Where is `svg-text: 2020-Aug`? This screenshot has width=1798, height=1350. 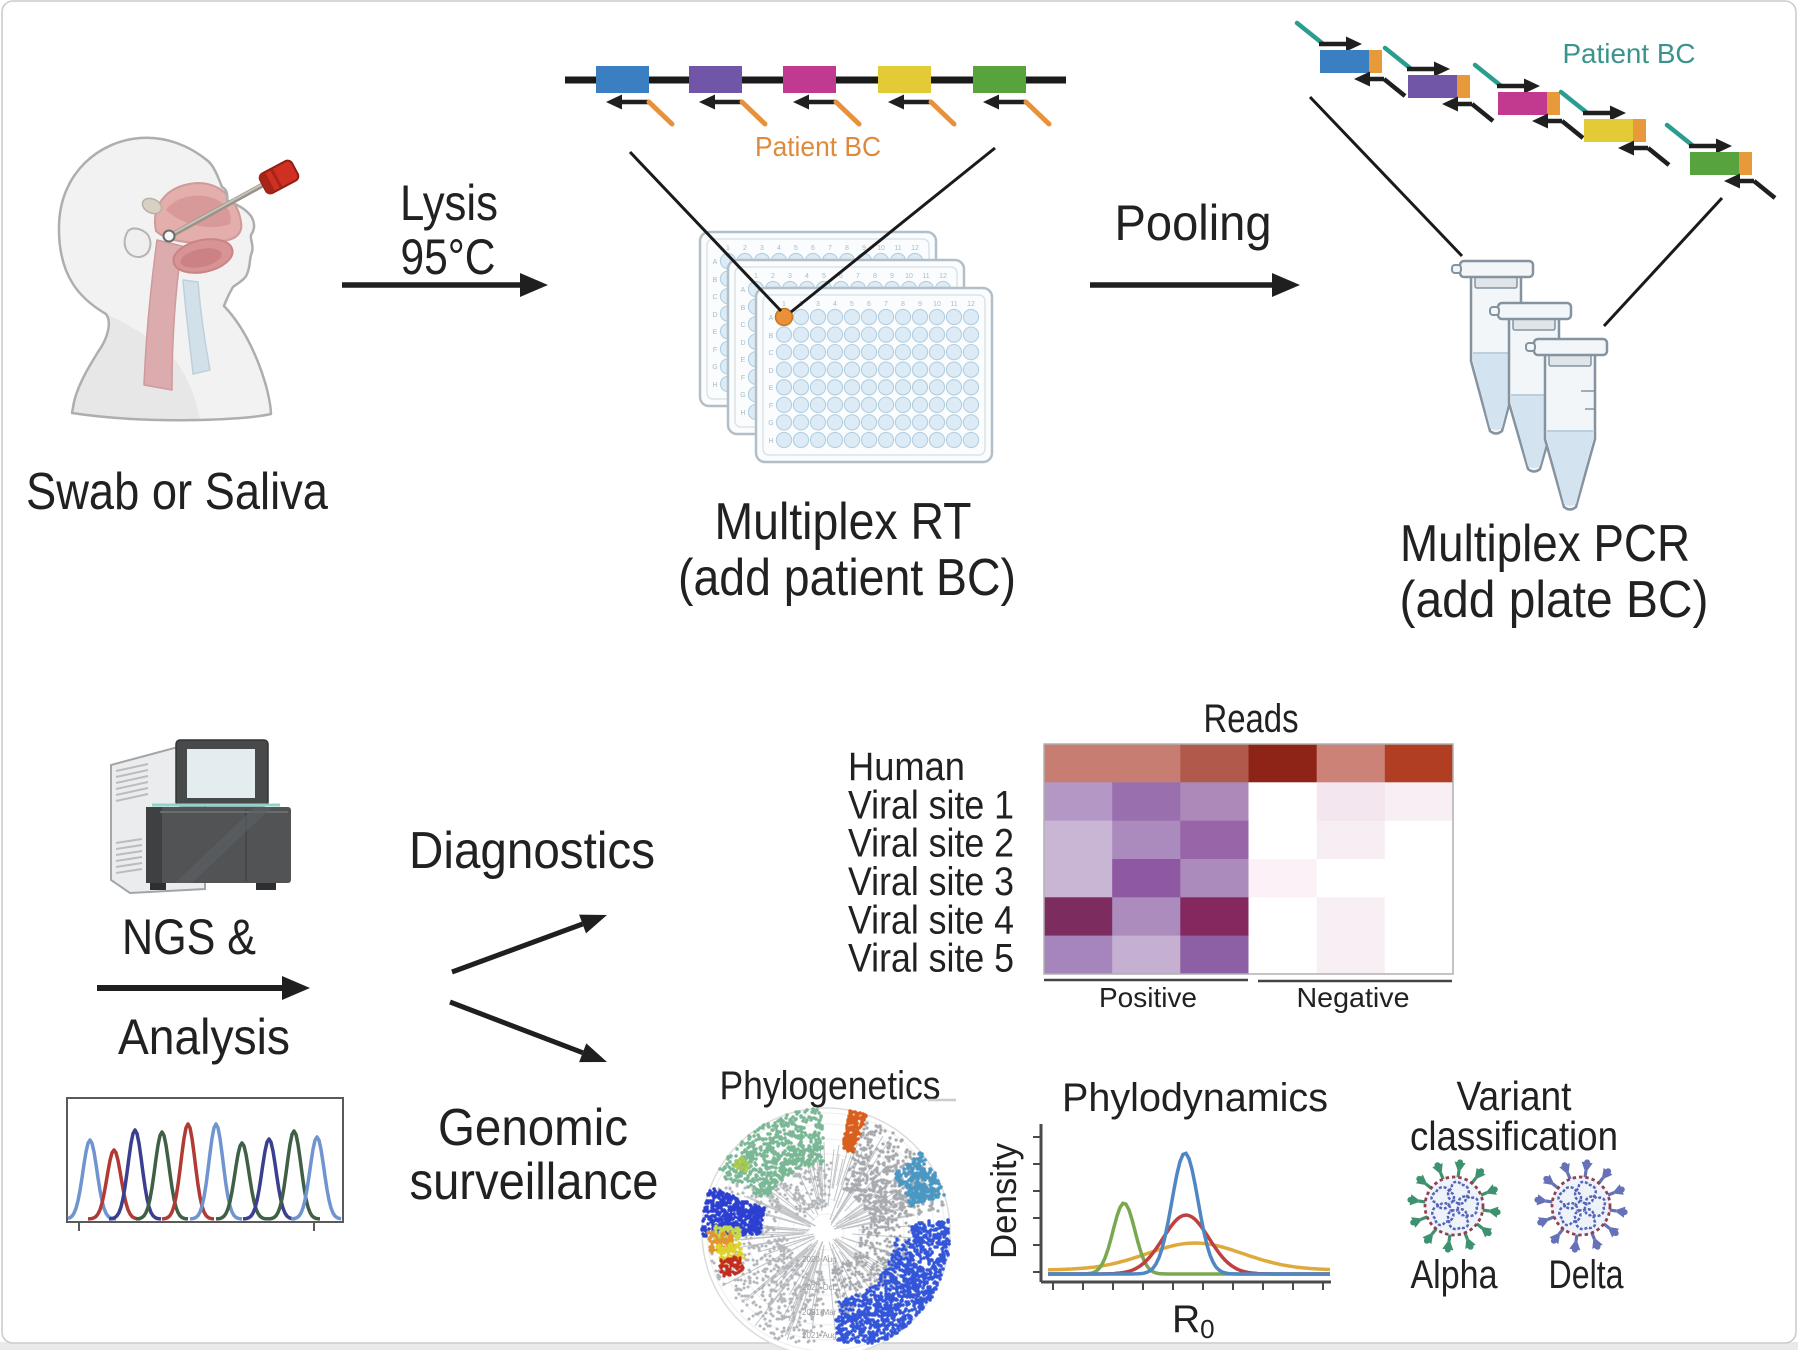 svg-text: 2020-Aug is located at coordinates (819, 1259).